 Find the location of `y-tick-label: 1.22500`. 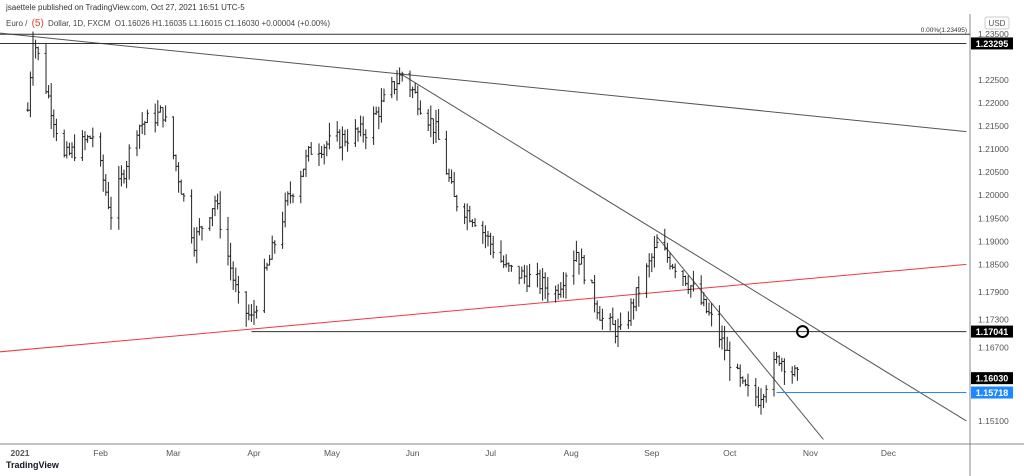

y-tick-label: 1.22500 is located at coordinates (993, 80).